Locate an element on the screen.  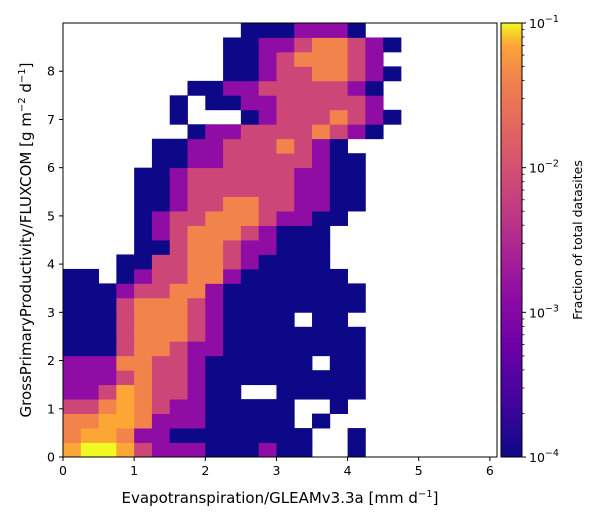
x-tick-label: 2 is located at coordinates (205, 470).